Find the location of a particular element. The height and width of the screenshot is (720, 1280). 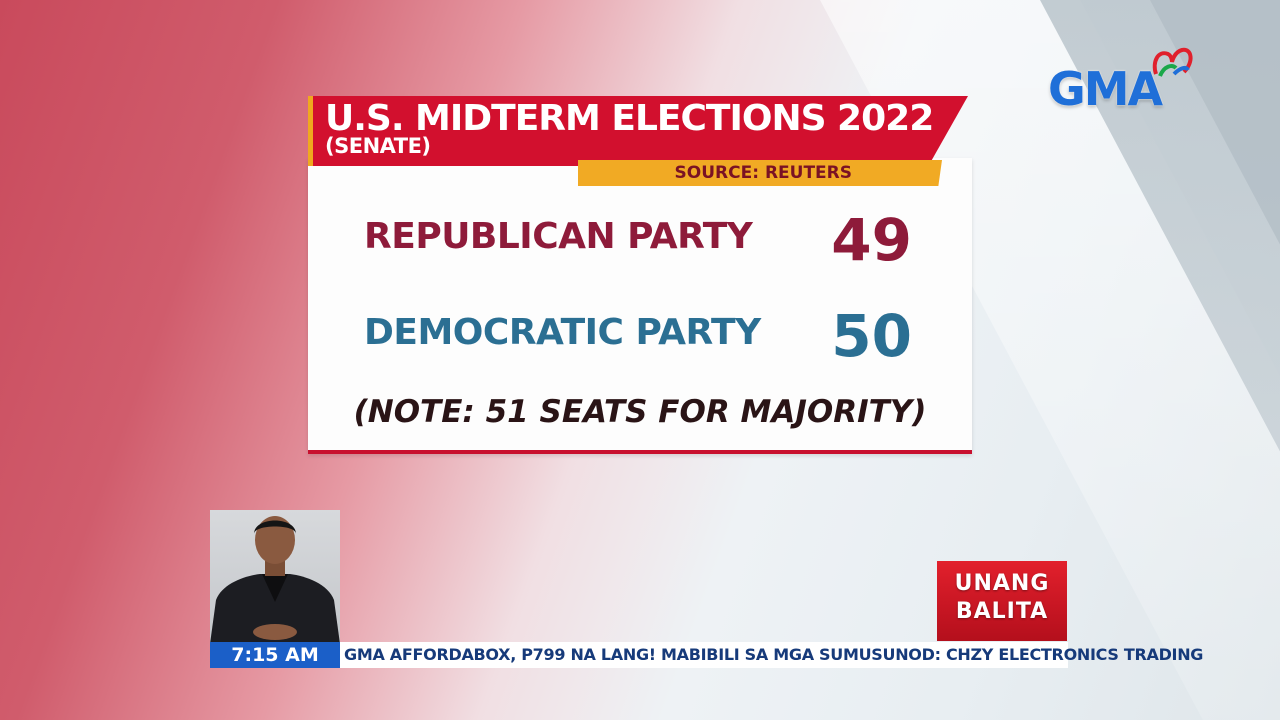

show-logo-line-2: BALITA is located at coordinates (1002, 611).